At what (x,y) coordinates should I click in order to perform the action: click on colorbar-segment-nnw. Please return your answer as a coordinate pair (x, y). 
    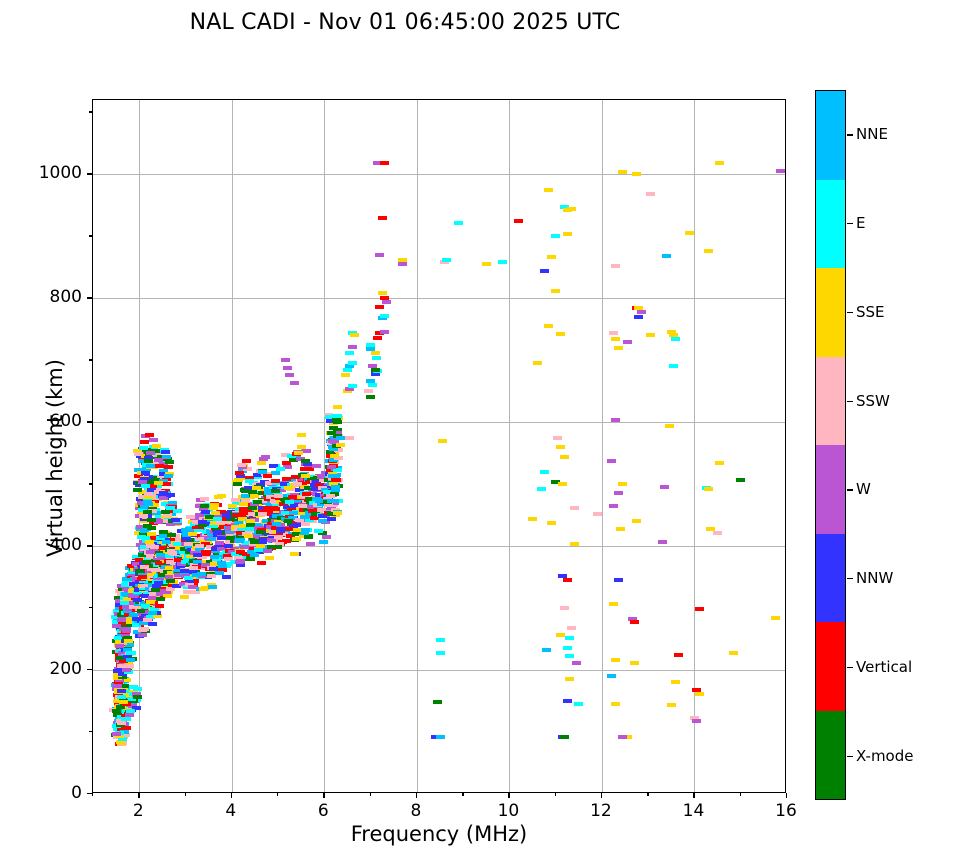
    Looking at the image, I should click on (830, 578).